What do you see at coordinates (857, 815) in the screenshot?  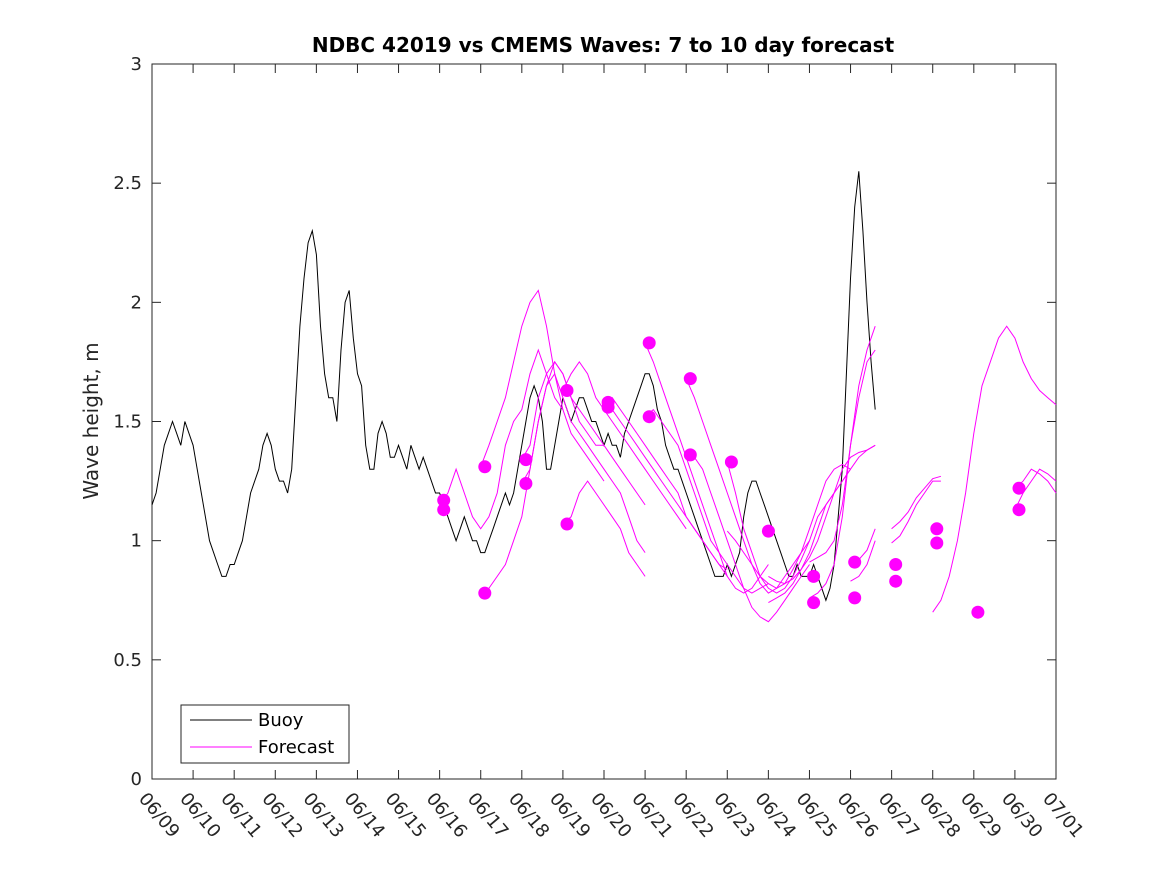 I see `x-tick-label: 06/26` at bounding box center [857, 815].